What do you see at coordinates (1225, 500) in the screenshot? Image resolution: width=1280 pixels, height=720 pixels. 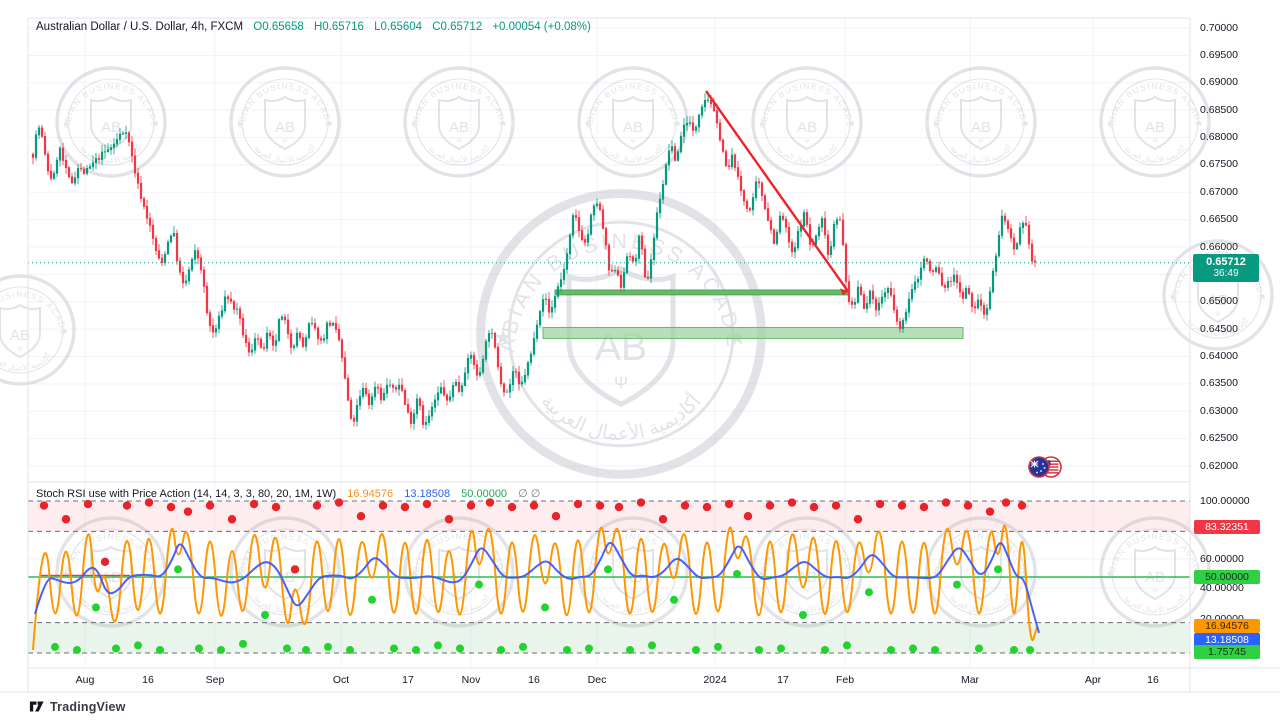 I see `indicator-axis-label: 100.00000` at bounding box center [1225, 500].